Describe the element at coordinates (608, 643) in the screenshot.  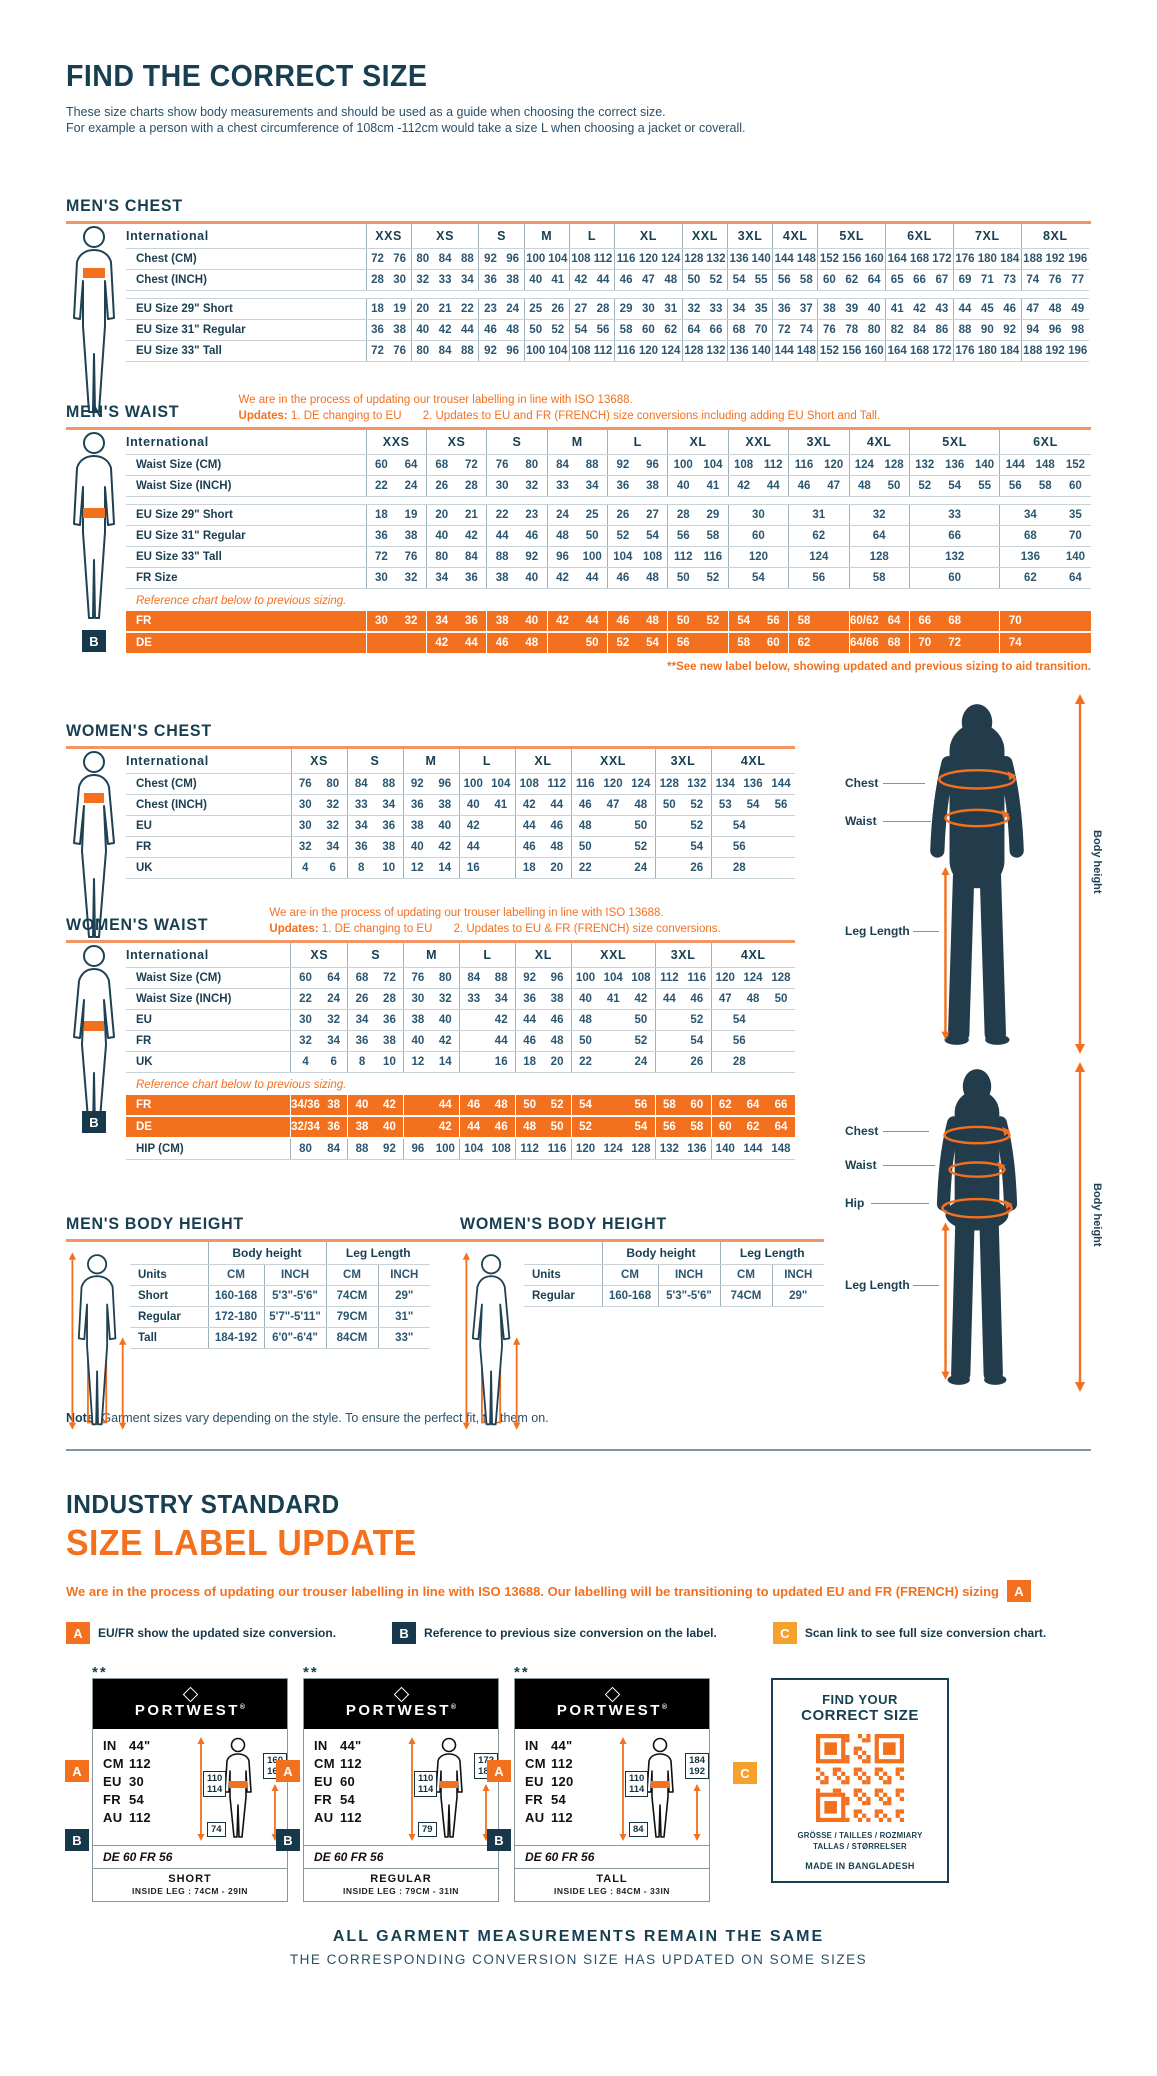
I see `table-row: DE 42 44 46 48 50 52 54 56 58 60 62 64/66 68 70 72 74` at that location.